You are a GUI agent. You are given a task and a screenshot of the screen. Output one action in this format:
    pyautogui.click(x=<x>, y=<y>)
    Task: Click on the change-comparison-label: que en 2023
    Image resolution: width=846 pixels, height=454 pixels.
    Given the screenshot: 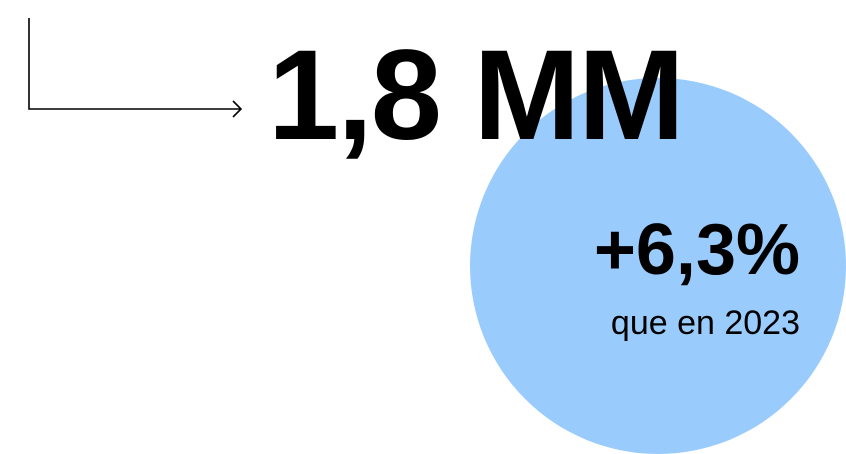 What is the action you would take?
    pyautogui.click(x=705, y=323)
    